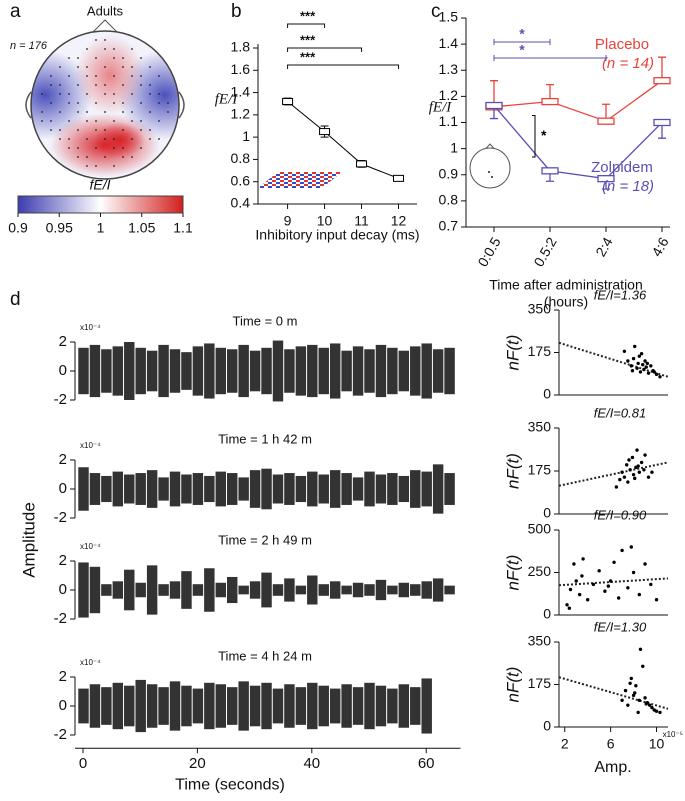  What do you see at coordinates (613, 693) in the screenshot?
I see `trend-line` at bounding box center [613, 693].